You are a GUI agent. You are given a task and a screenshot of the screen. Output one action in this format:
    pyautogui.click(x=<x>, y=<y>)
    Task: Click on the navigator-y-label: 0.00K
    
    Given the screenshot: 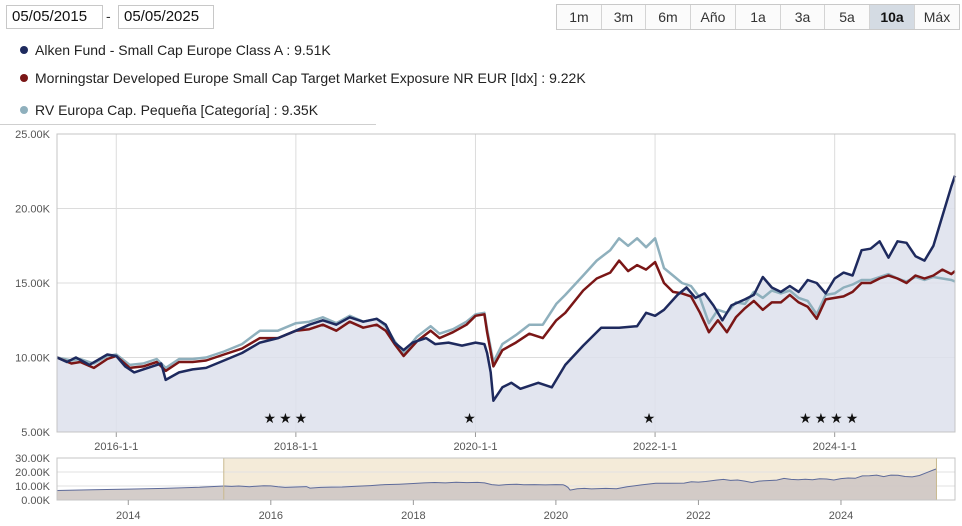 What is the action you would take?
    pyautogui.click(x=35, y=501)
    